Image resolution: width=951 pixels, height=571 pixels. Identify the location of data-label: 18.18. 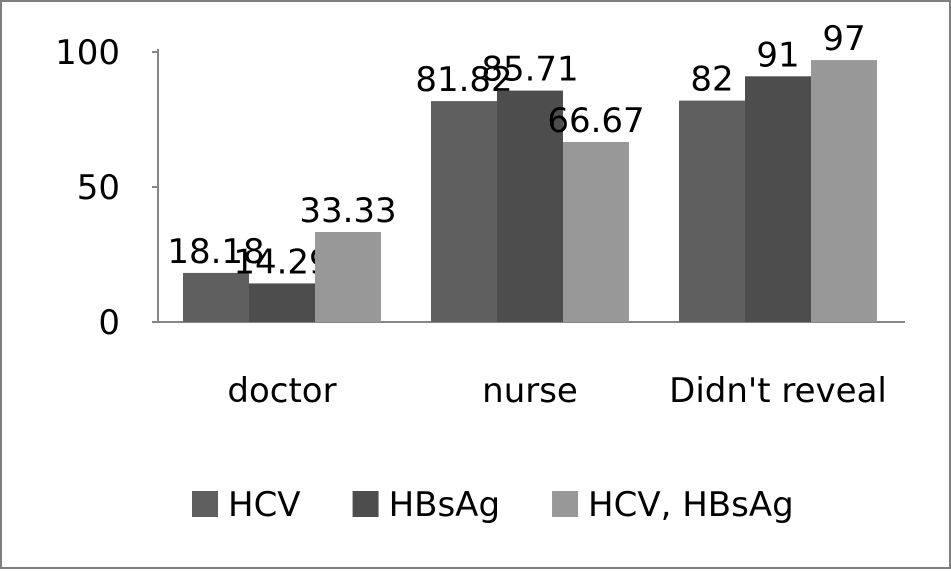
(215, 252).